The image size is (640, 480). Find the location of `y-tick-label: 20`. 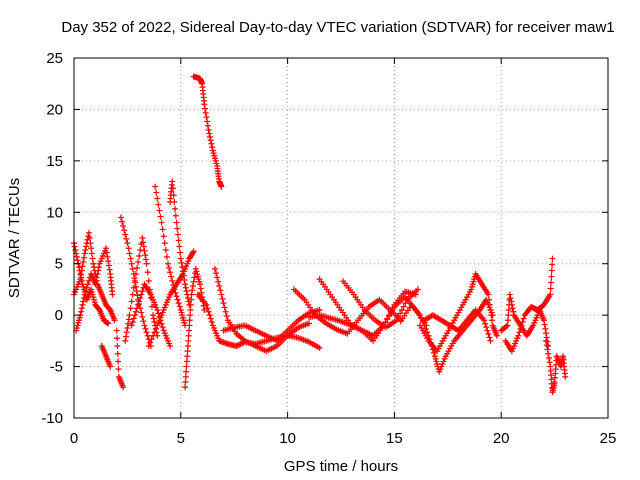

y-tick-label: 20 is located at coordinates (54, 109).